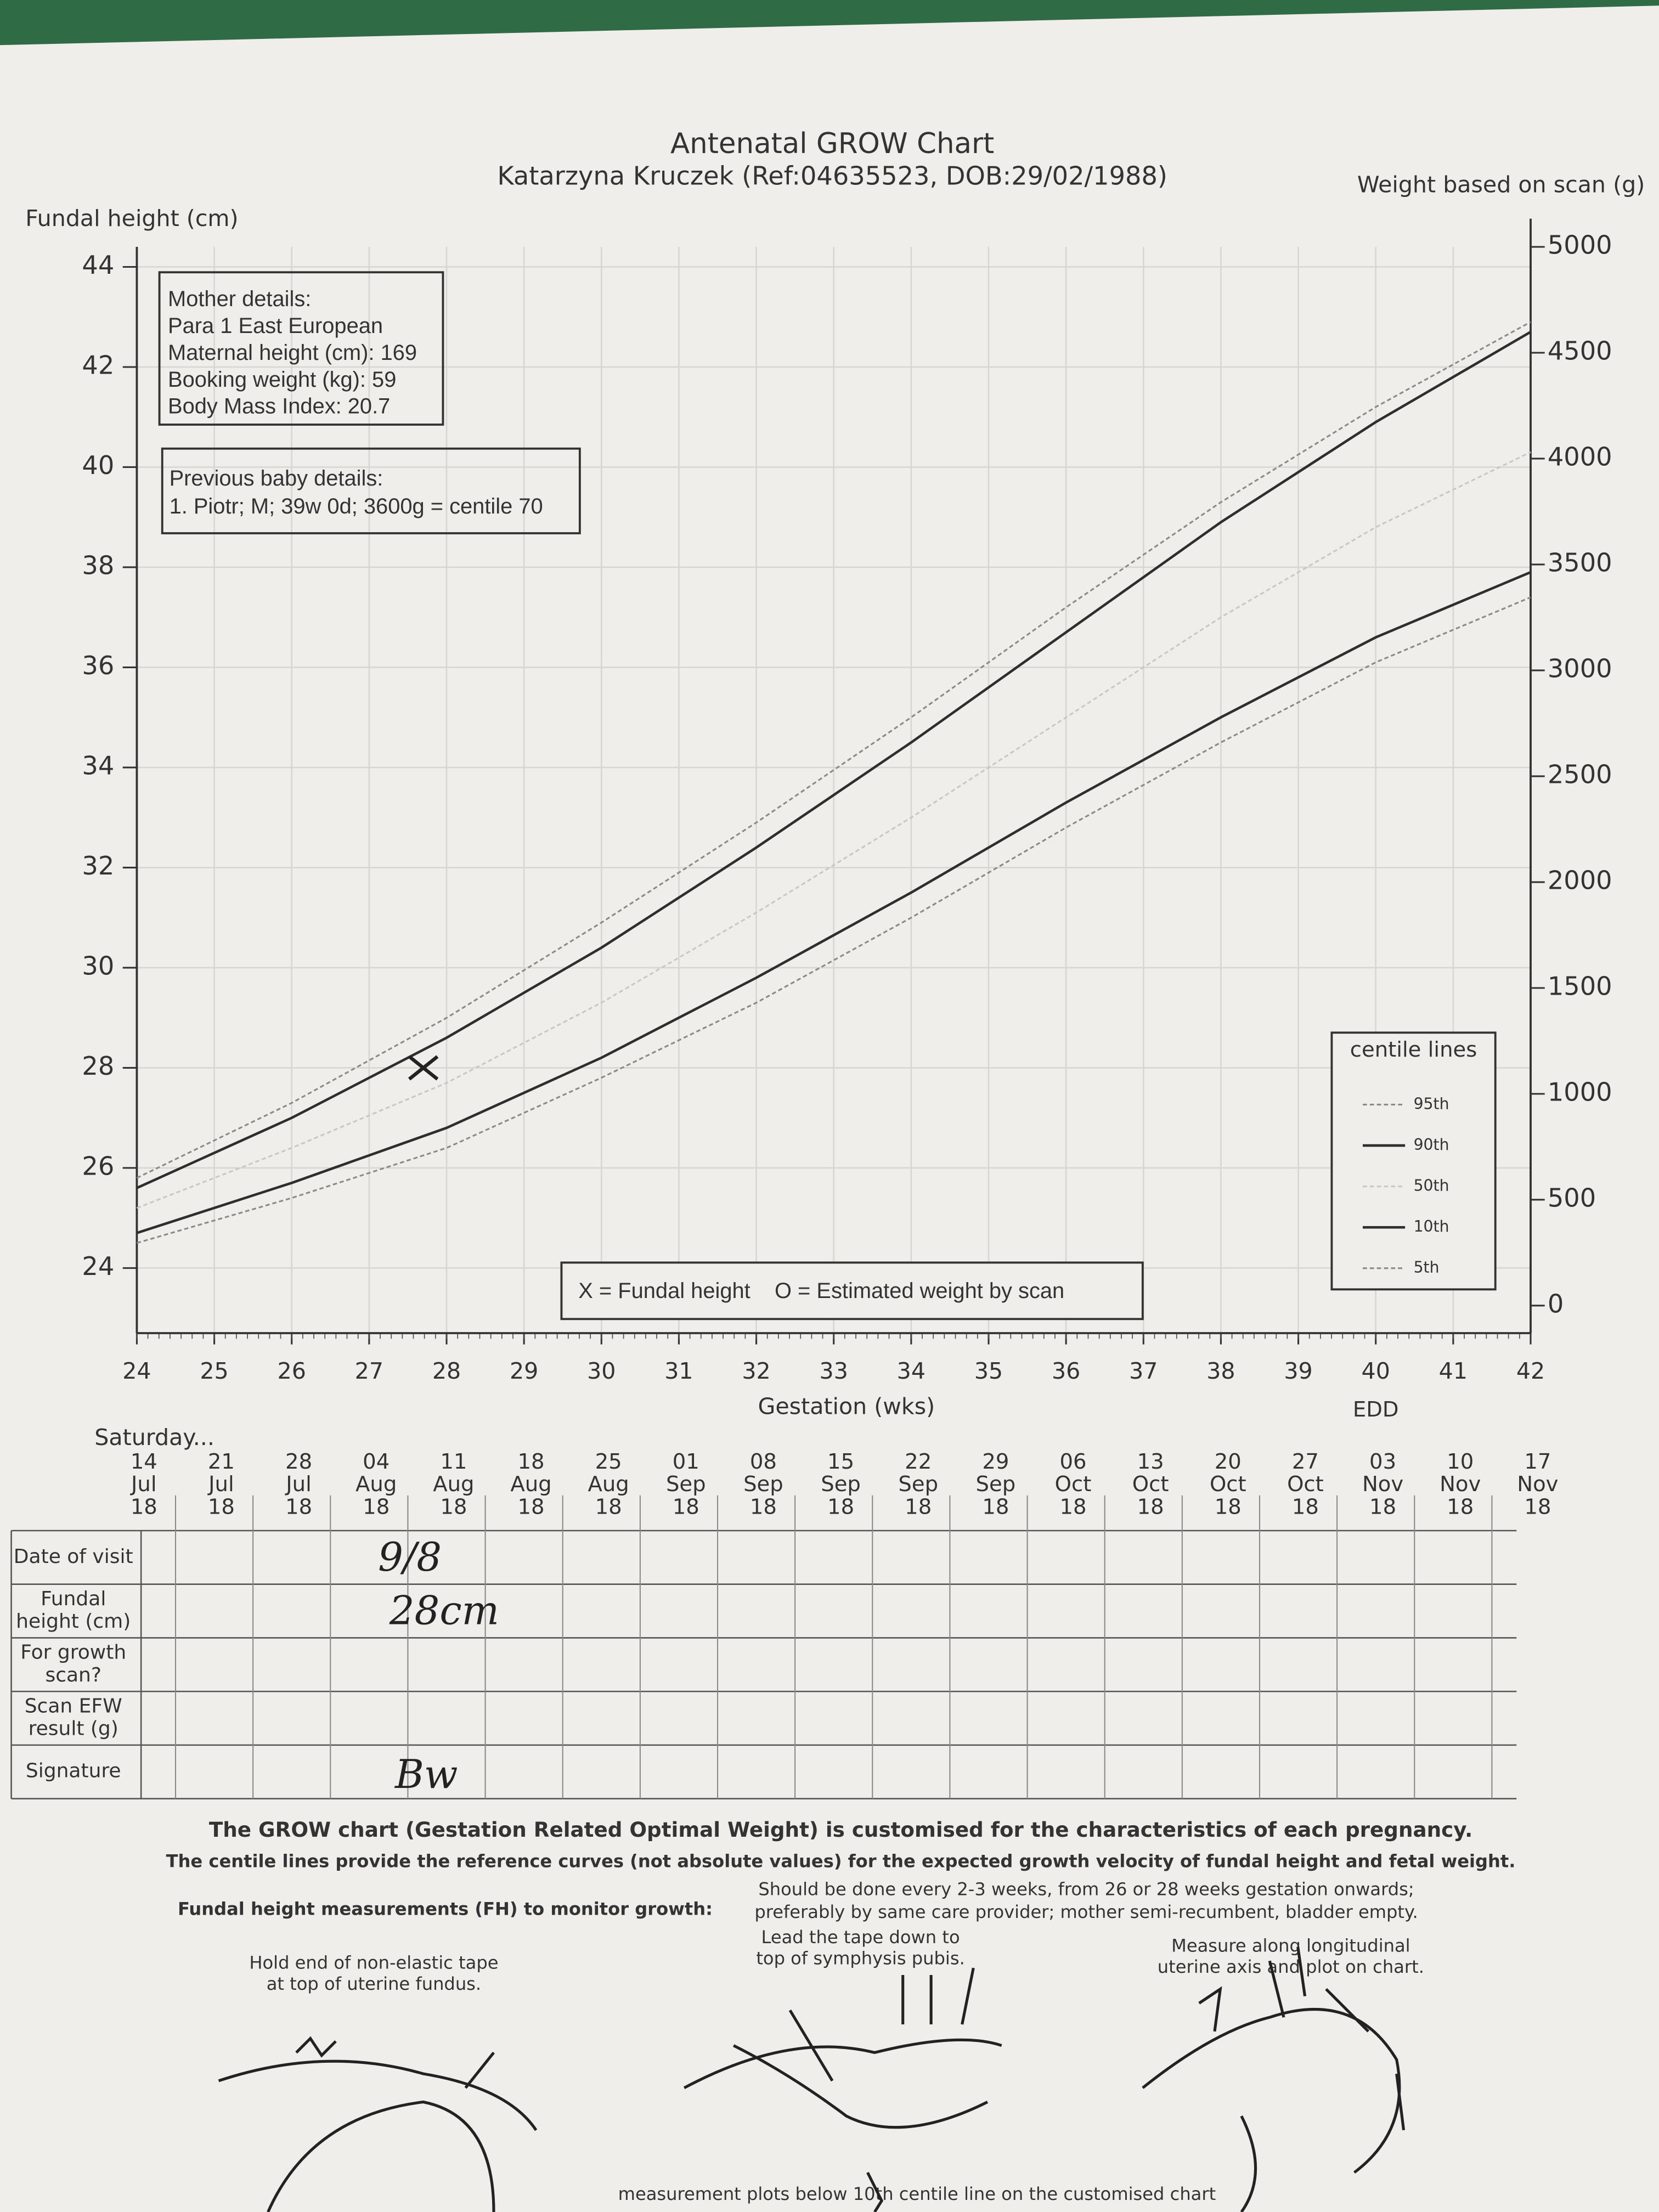  Describe the element at coordinates (98, 766) in the screenshot. I see `y-tick-label: 34` at that location.